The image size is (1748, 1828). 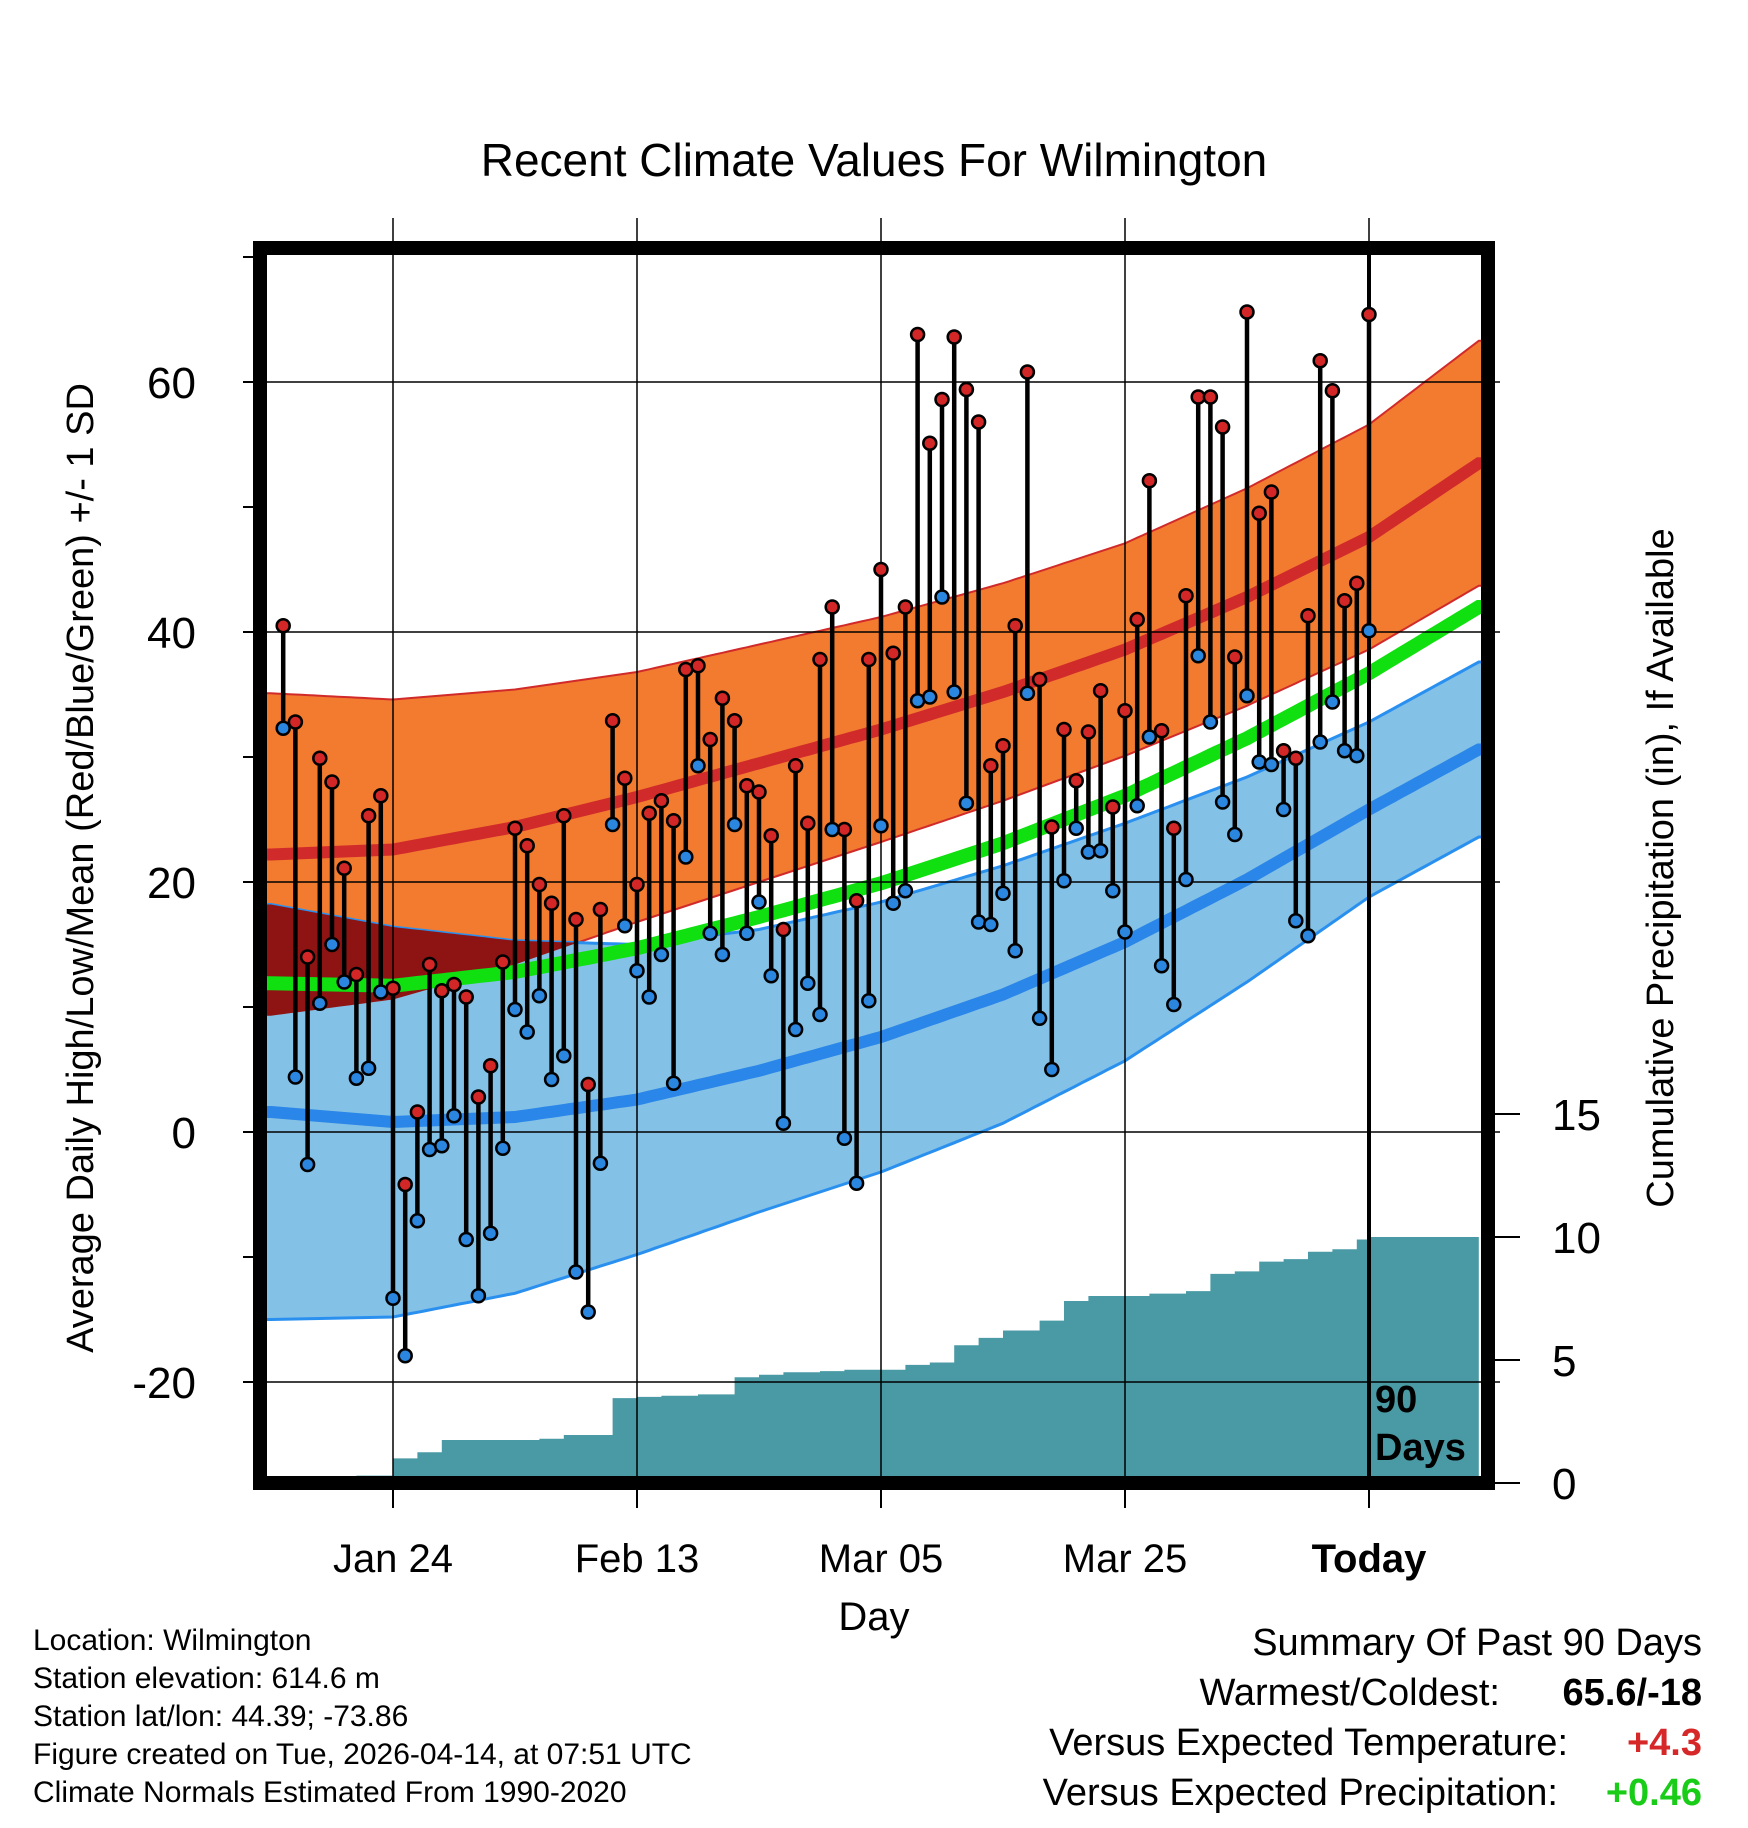 I want to click on chart-title: Recent Climate Values For Wilmington, so click(x=874, y=160).